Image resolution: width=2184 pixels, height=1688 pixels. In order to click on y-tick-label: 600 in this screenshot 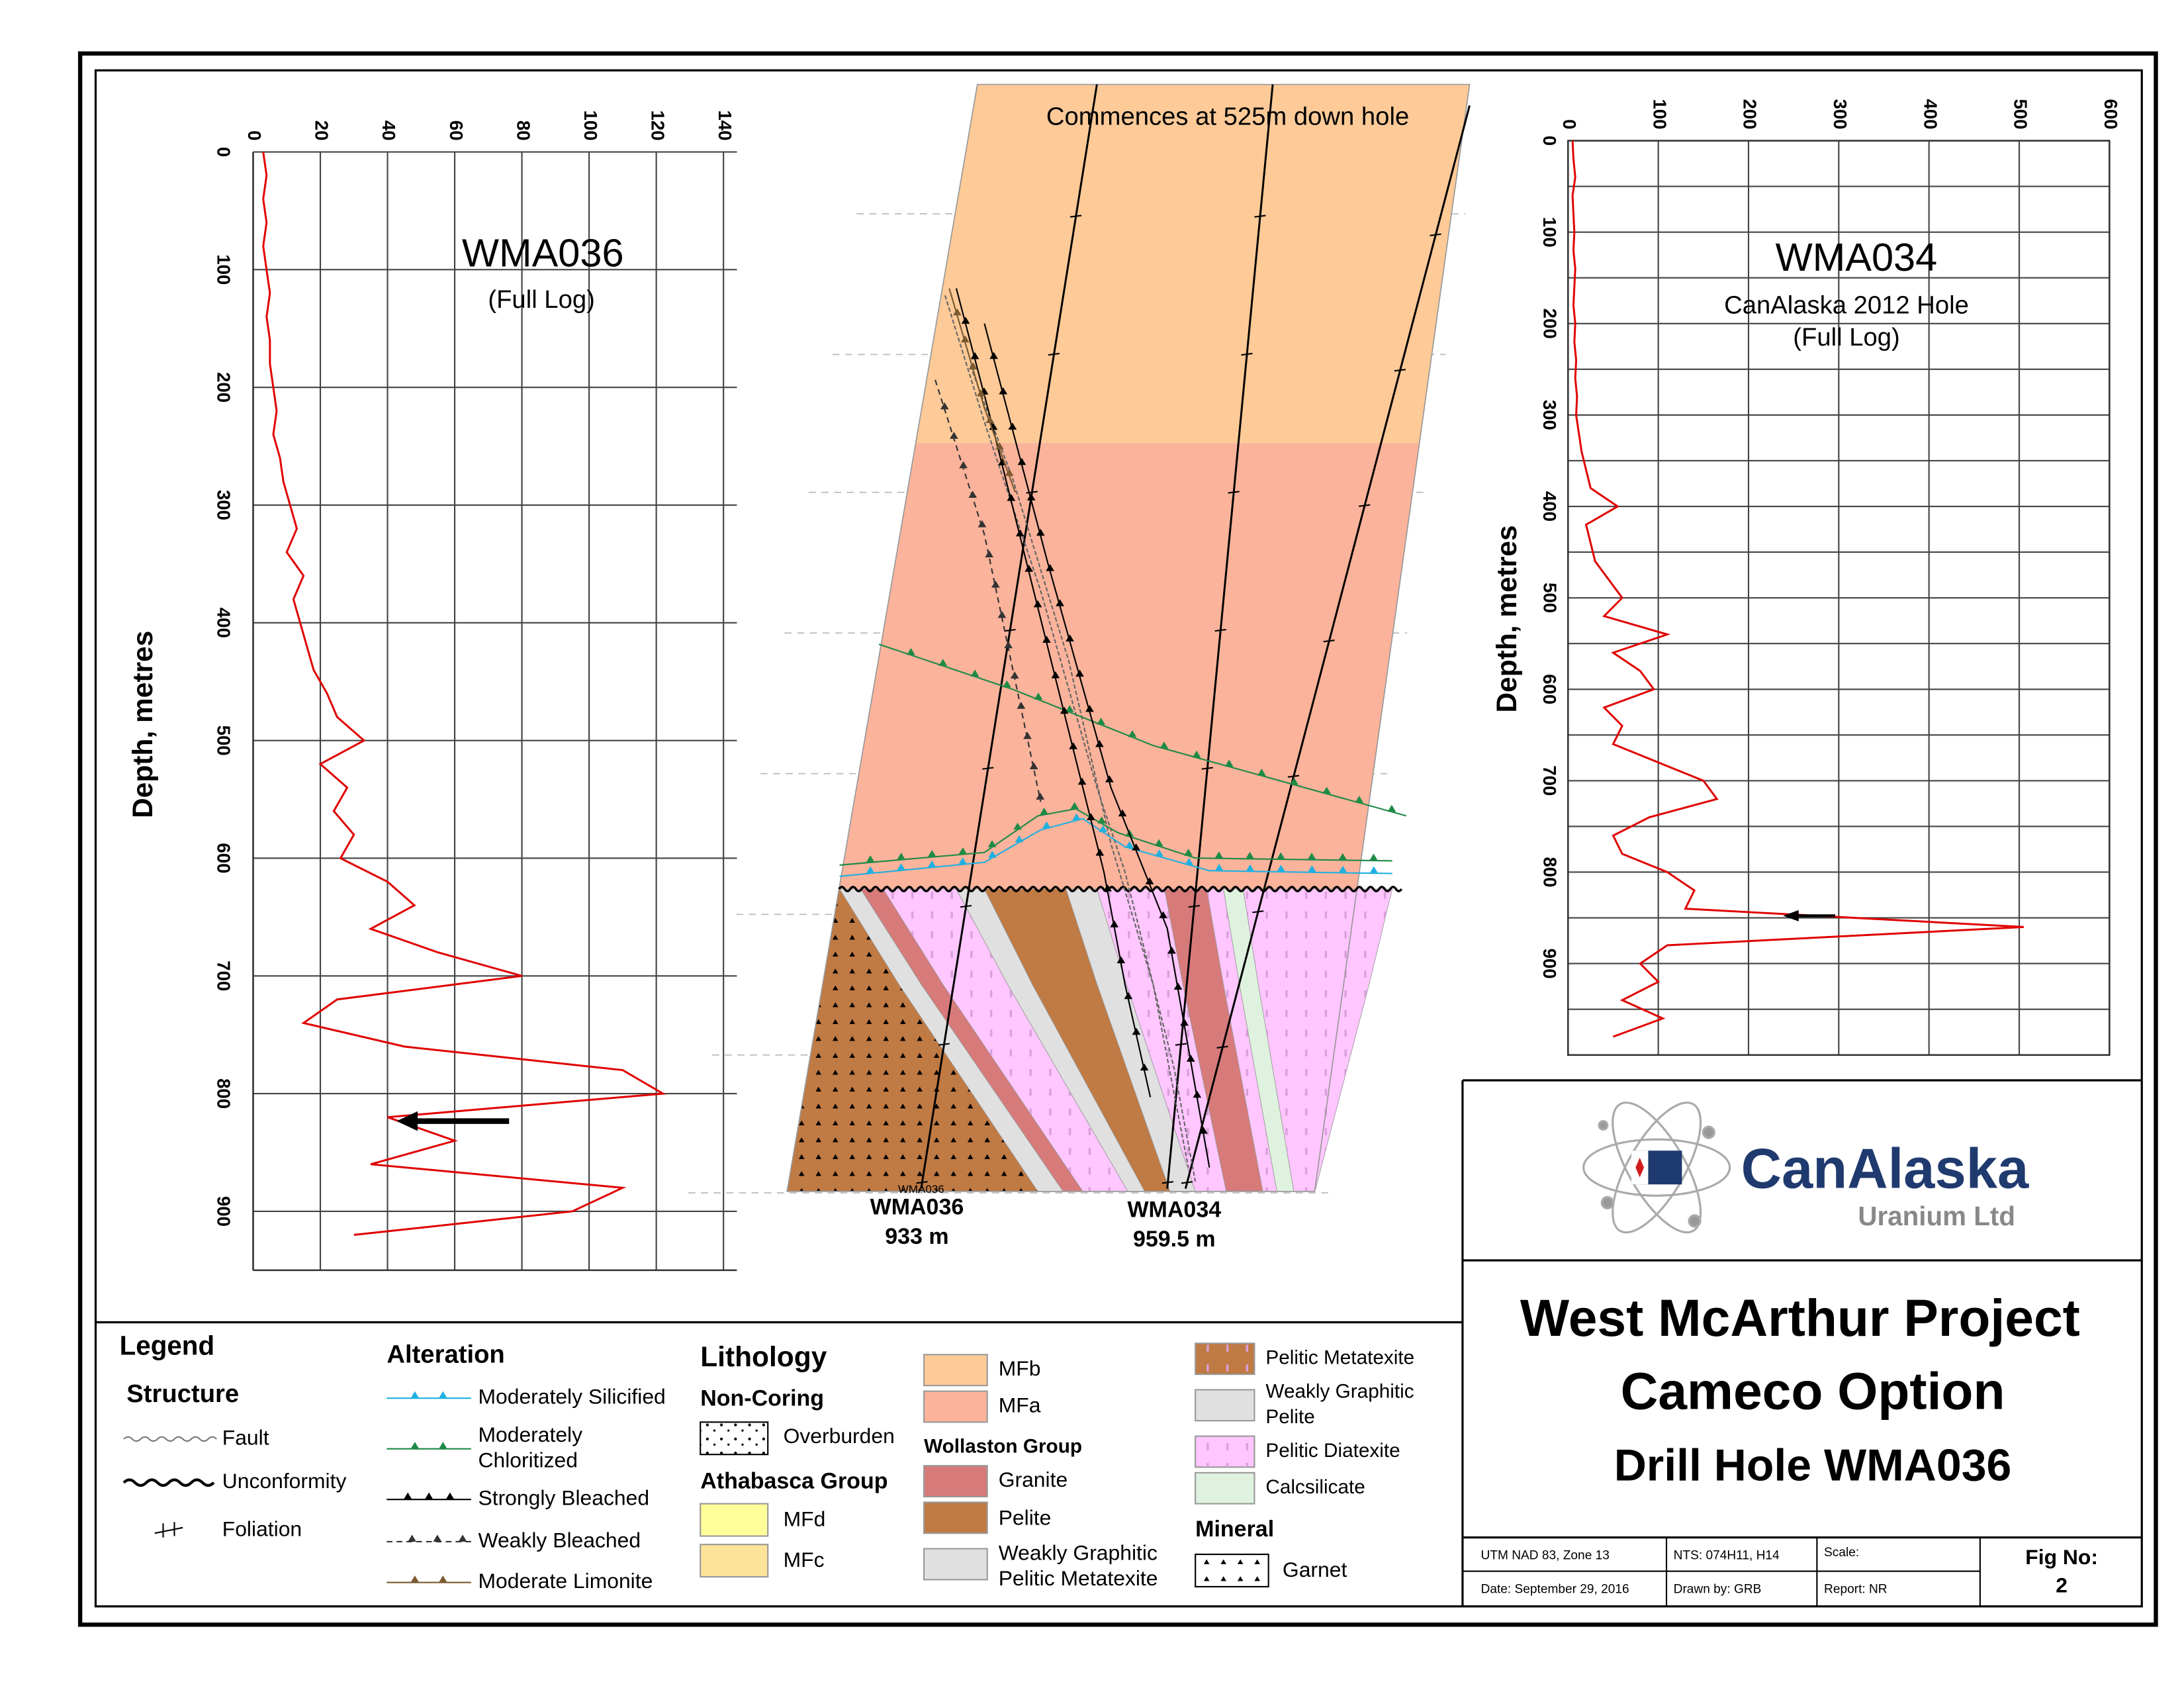, I will do `click(1550, 689)`.